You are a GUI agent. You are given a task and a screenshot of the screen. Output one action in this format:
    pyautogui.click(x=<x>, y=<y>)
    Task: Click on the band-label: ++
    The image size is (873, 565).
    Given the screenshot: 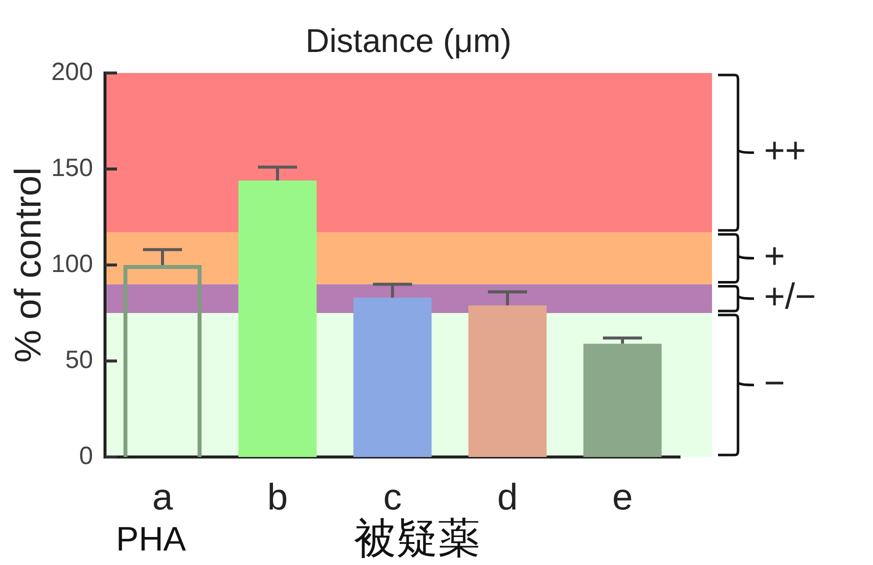 What is the action you would take?
    pyautogui.click(x=785, y=150)
    